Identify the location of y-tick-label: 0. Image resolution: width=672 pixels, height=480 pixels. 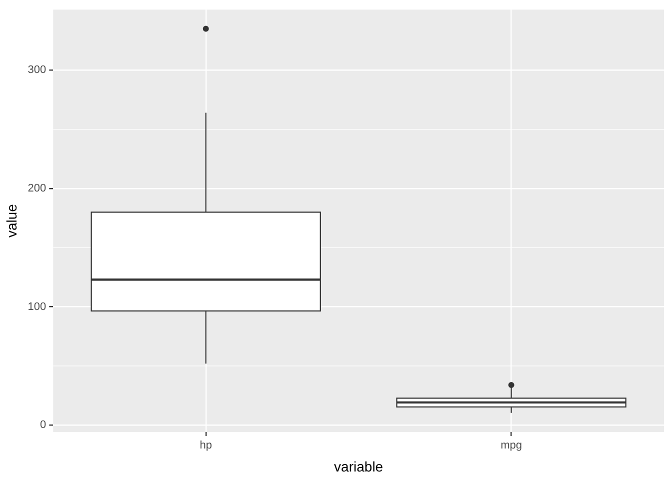
(43, 425).